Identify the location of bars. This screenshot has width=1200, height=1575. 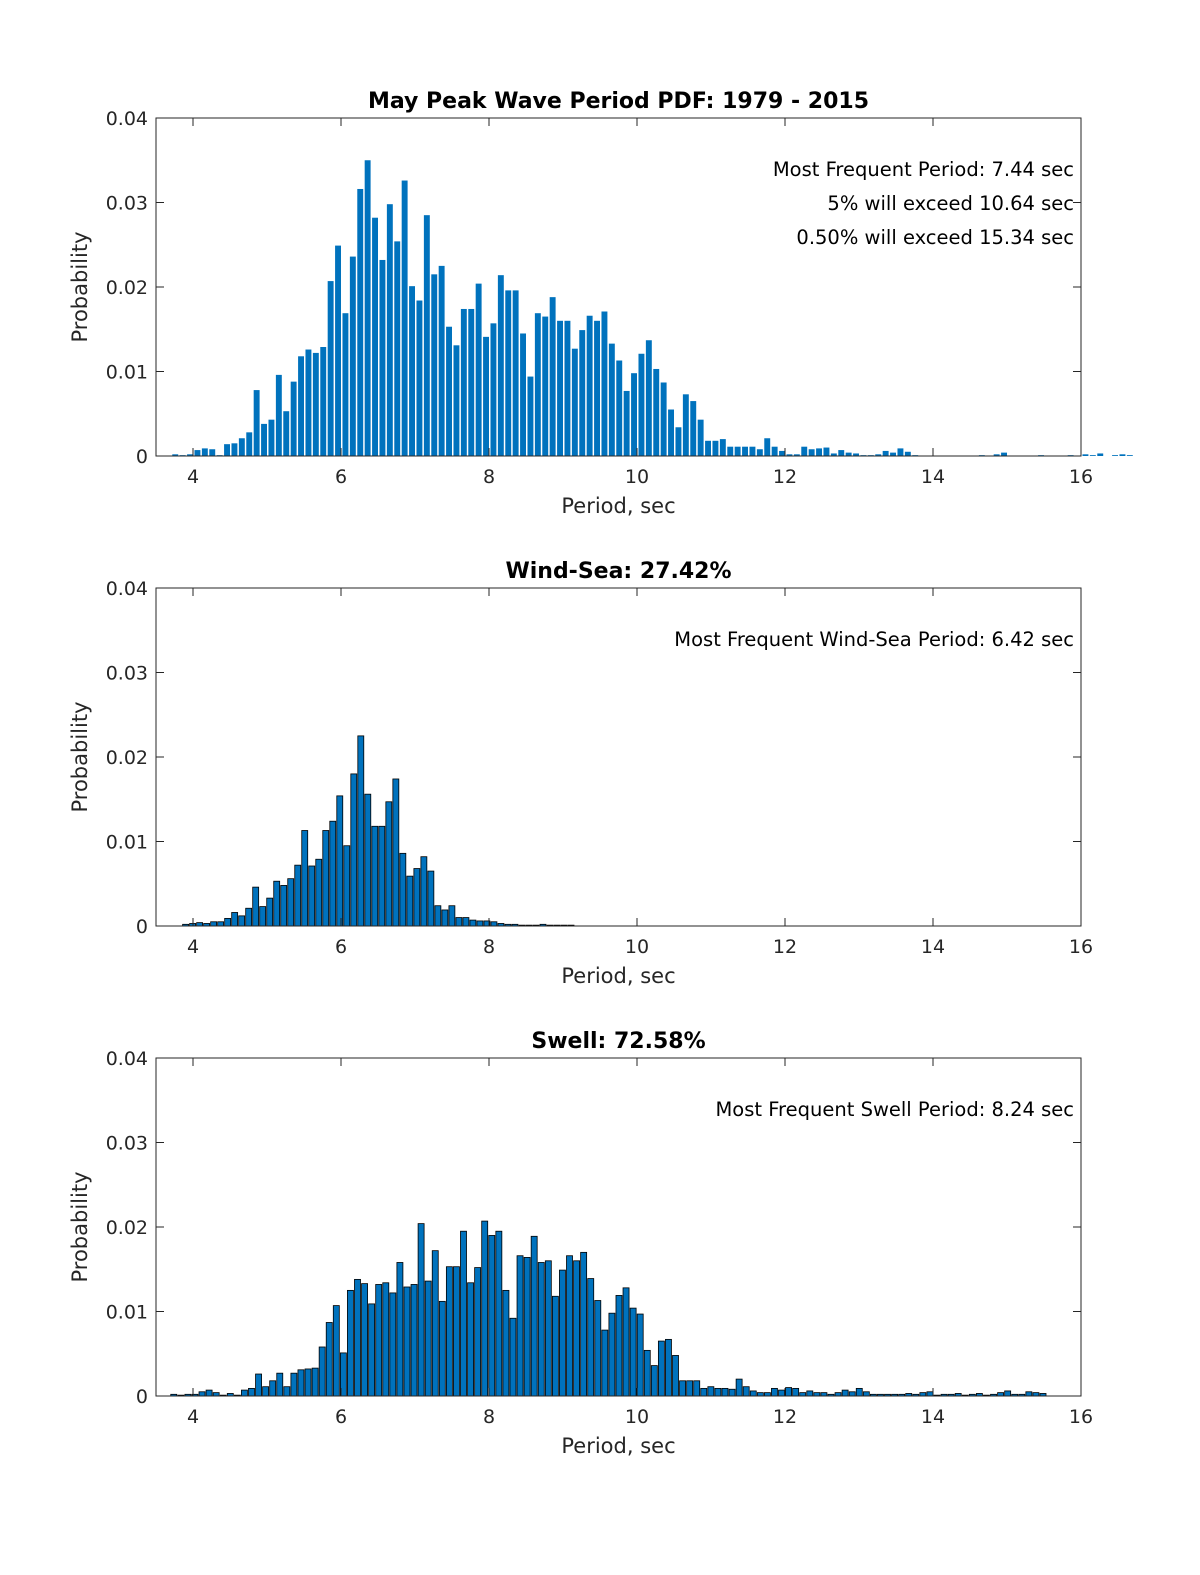
(378, 831).